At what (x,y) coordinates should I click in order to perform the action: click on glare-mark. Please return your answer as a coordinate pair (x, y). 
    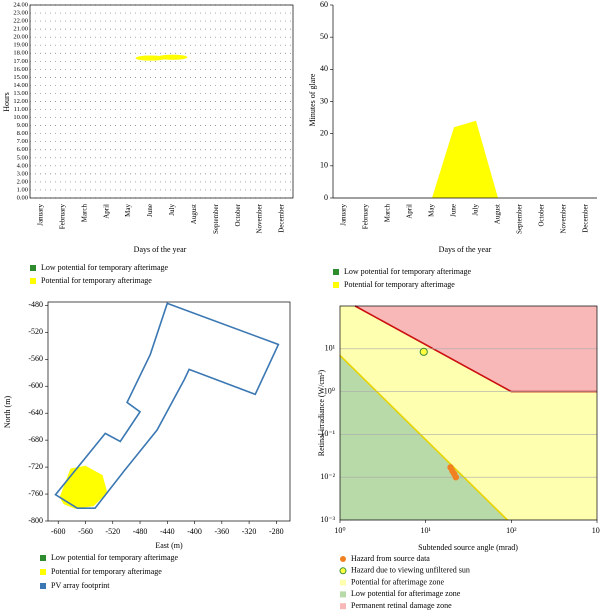
    Looking at the image, I should click on (172, 57).